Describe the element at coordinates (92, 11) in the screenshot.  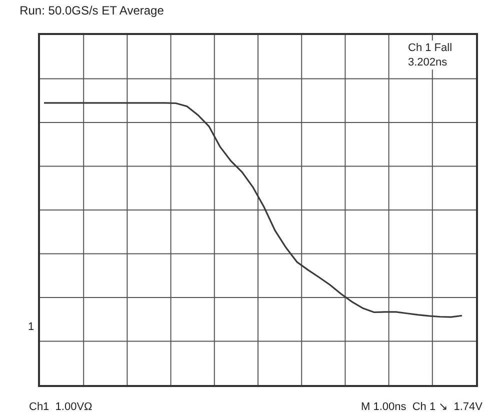
I see `chart-title: Run: 50.0GS/s ET Average` at that location.